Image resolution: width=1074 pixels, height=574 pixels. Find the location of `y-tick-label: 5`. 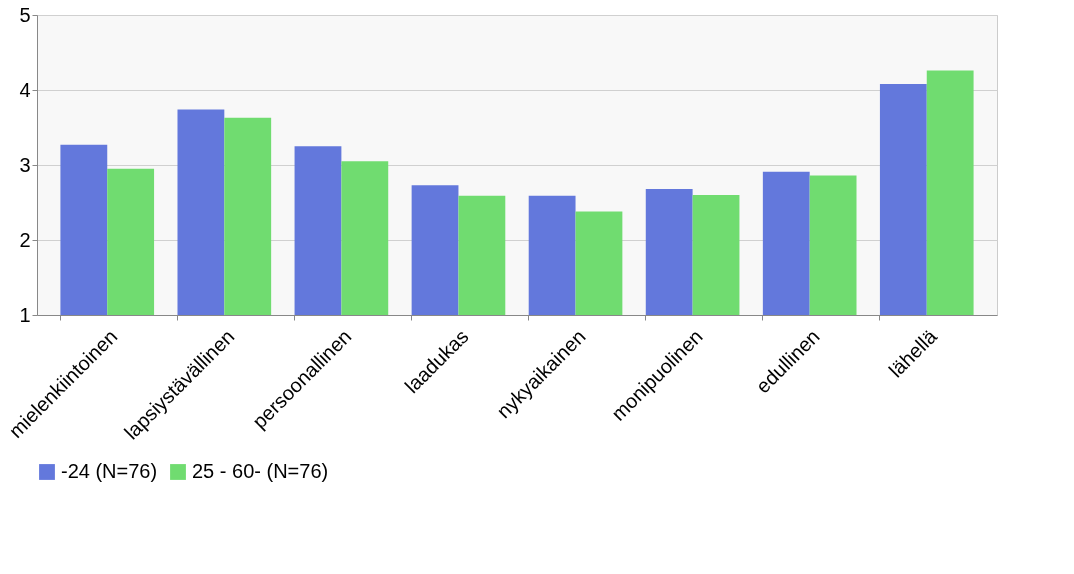

y-tick-label: 5 is located at coordinates (25, 14).